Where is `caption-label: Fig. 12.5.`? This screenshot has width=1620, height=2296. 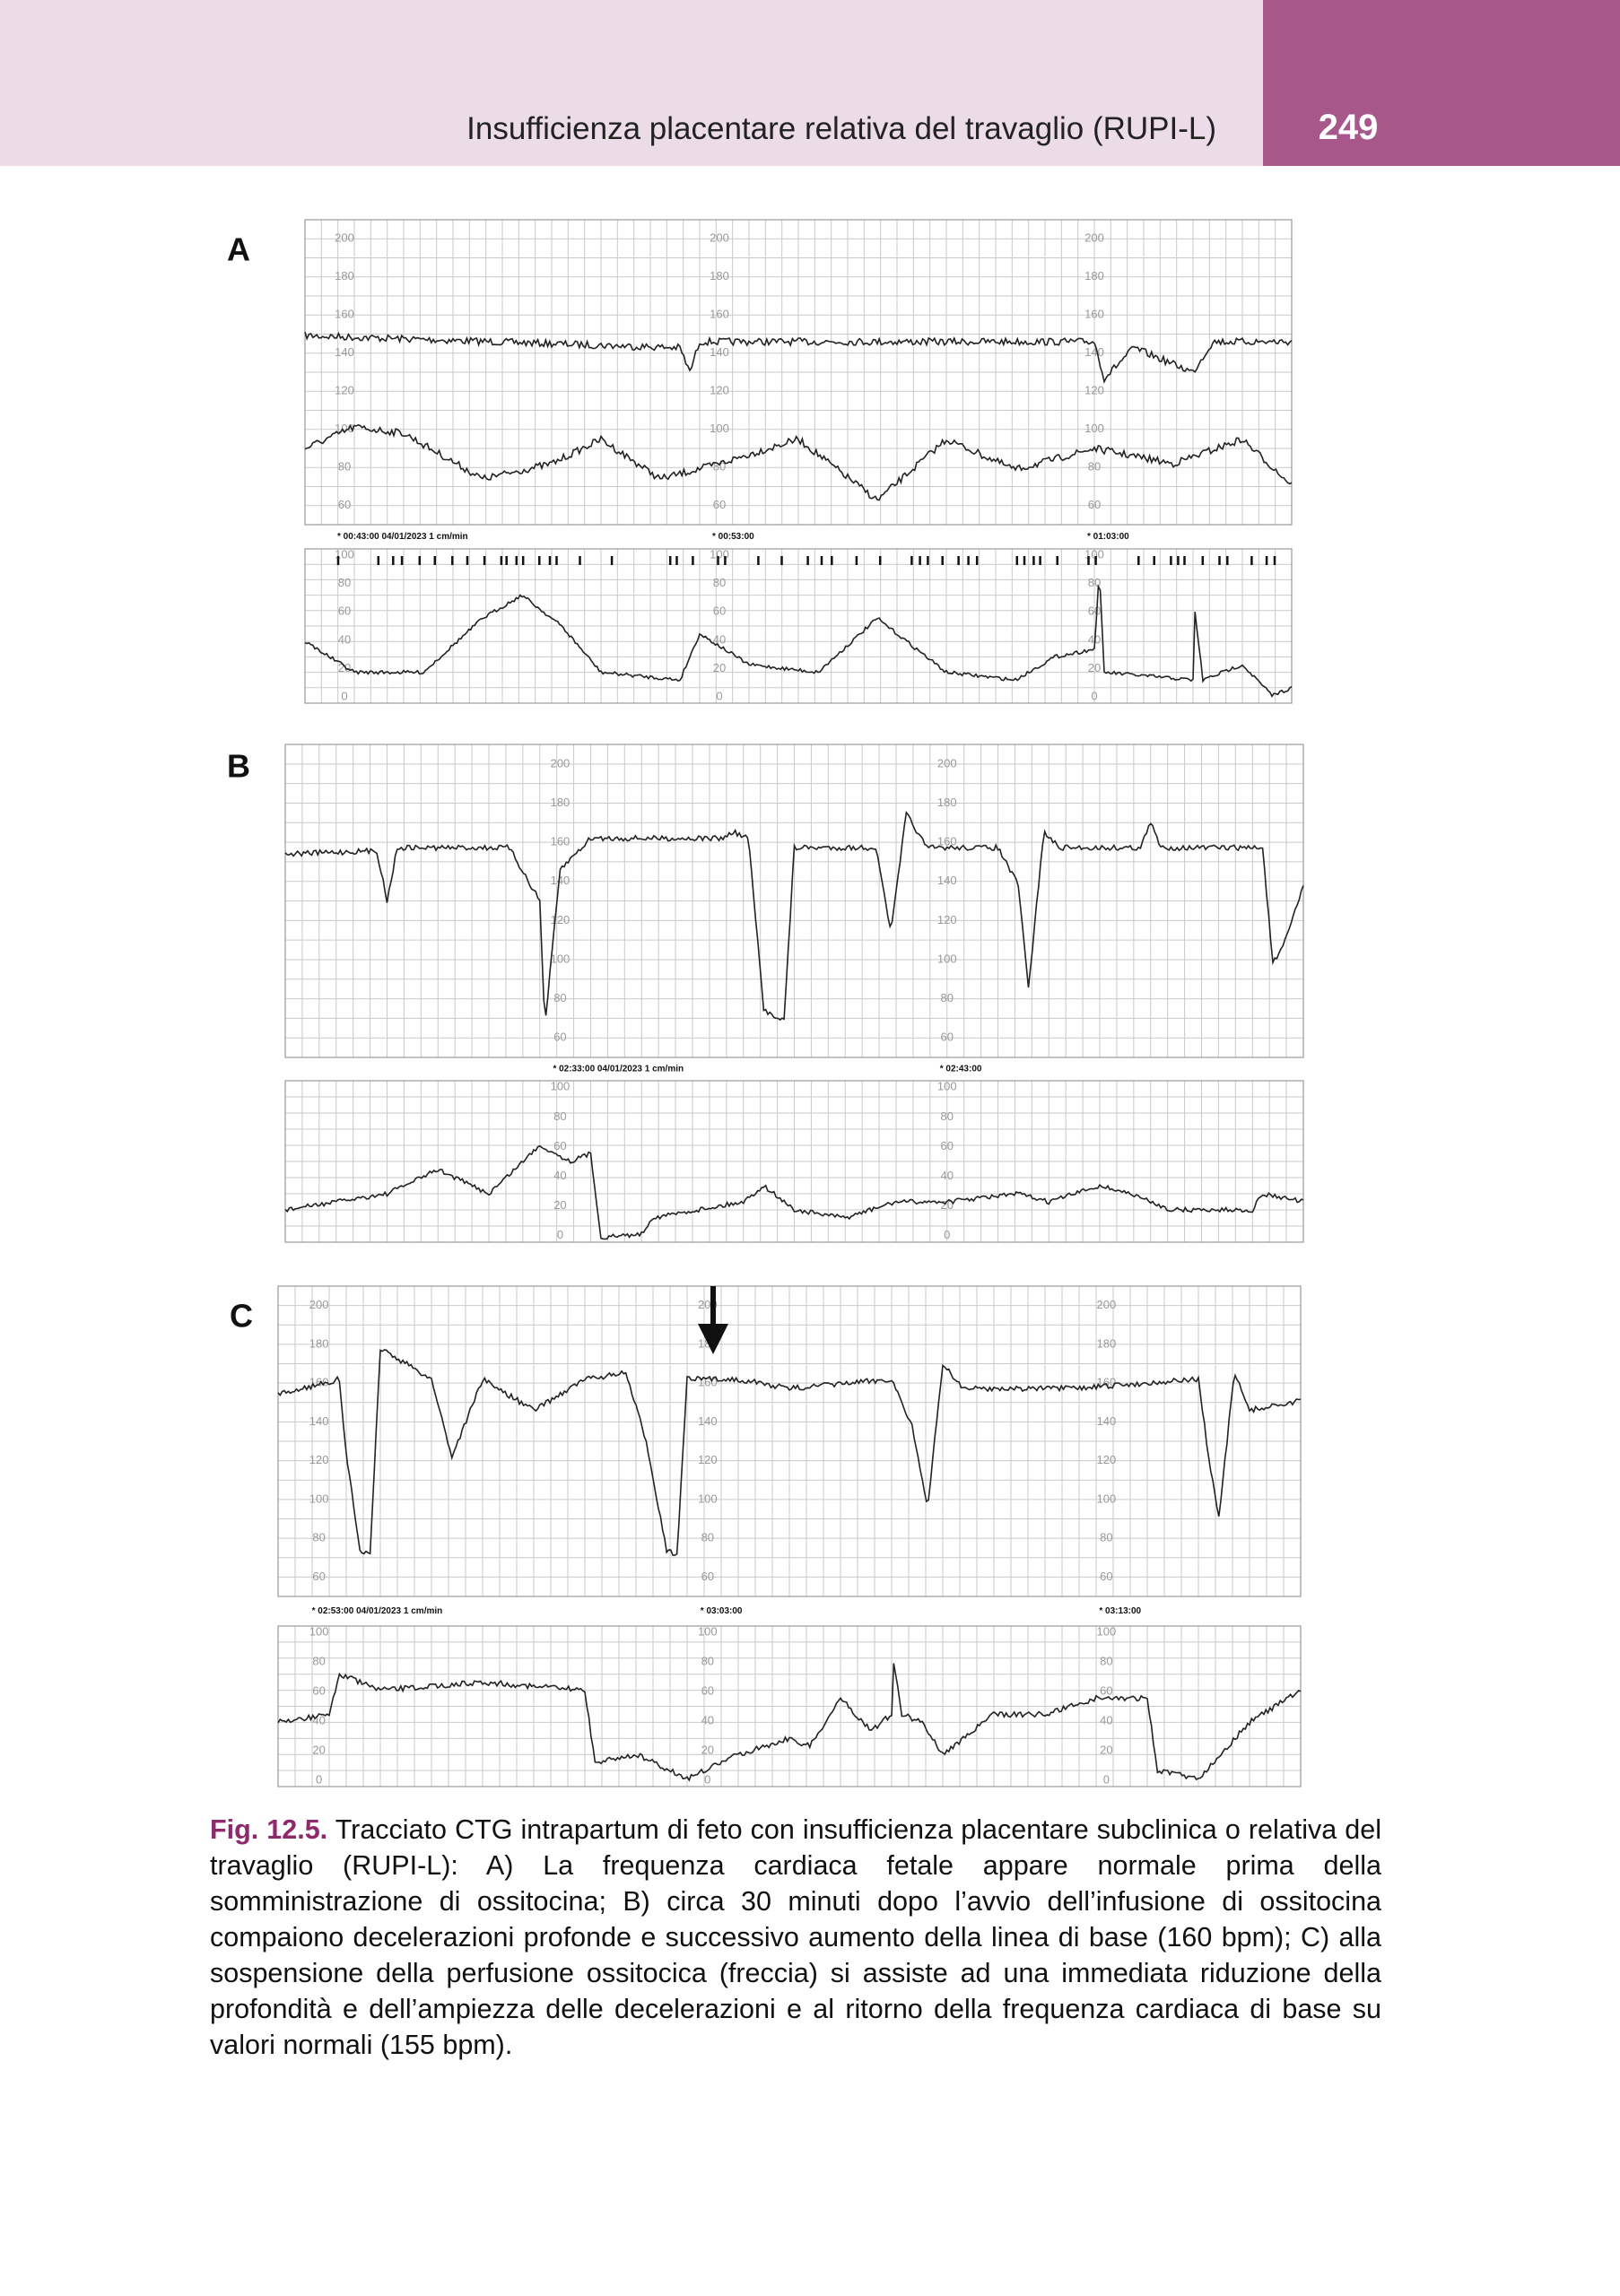
caption-label: Fig. 12.5. is located at coordinates (269, 1829).